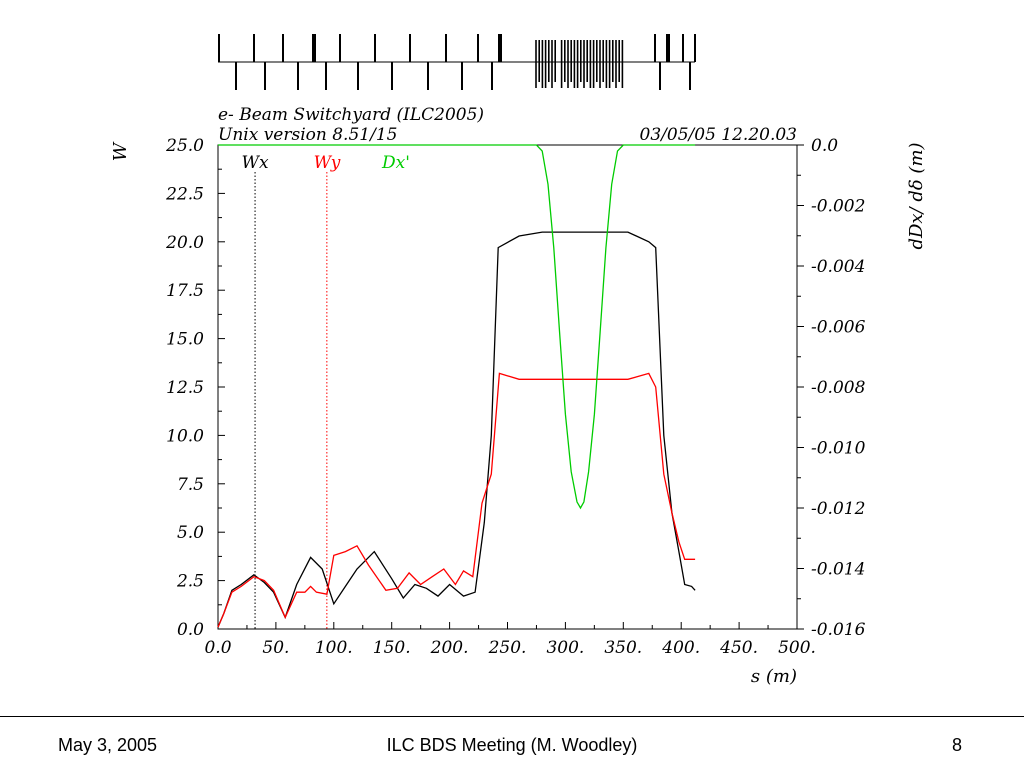 The height and width of the screenshot is (769, 1024). Describe the element at coordinates (718, 135) in the screenshot. I see `chart-timestamp: 03/05/05 12.20.03` at that location.